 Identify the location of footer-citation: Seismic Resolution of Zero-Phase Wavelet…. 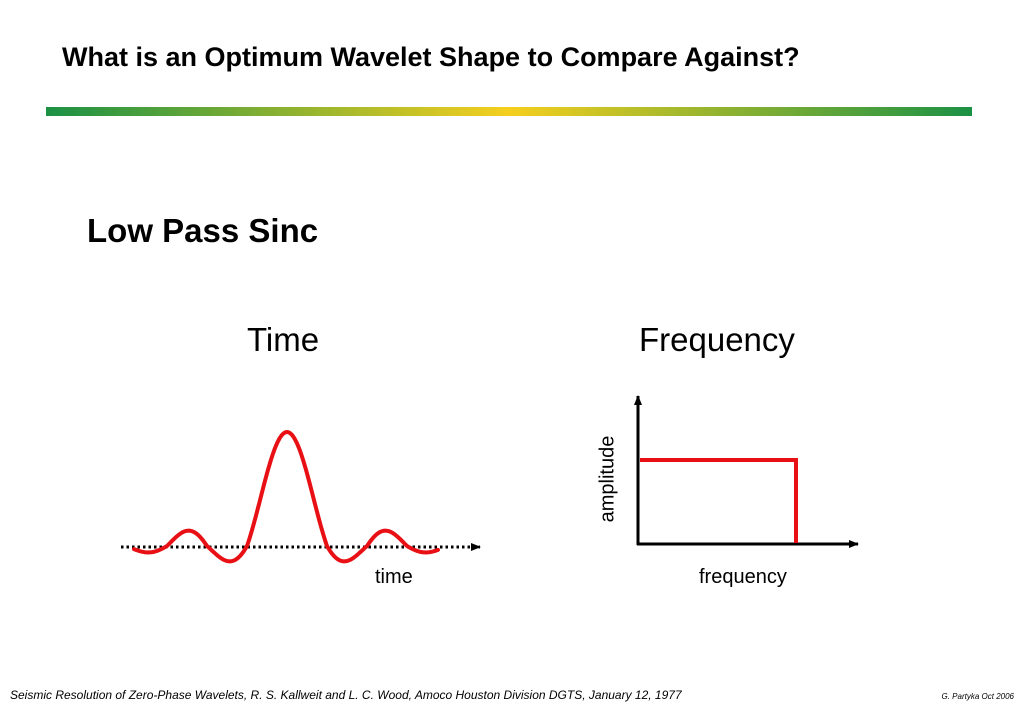
(346, 695).